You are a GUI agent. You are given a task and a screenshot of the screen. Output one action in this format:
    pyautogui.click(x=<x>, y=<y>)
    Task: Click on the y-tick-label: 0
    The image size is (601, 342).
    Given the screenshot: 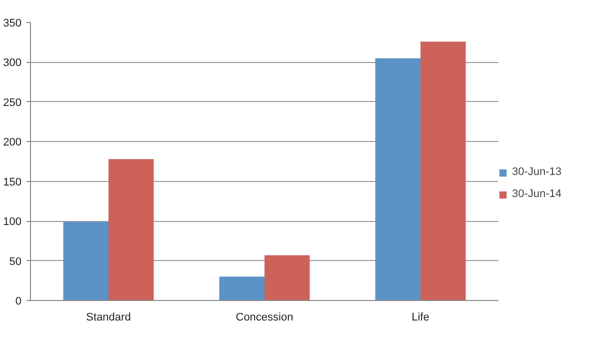 What is the action you would take?
    pyautogui.click(x=18, y=302)
    